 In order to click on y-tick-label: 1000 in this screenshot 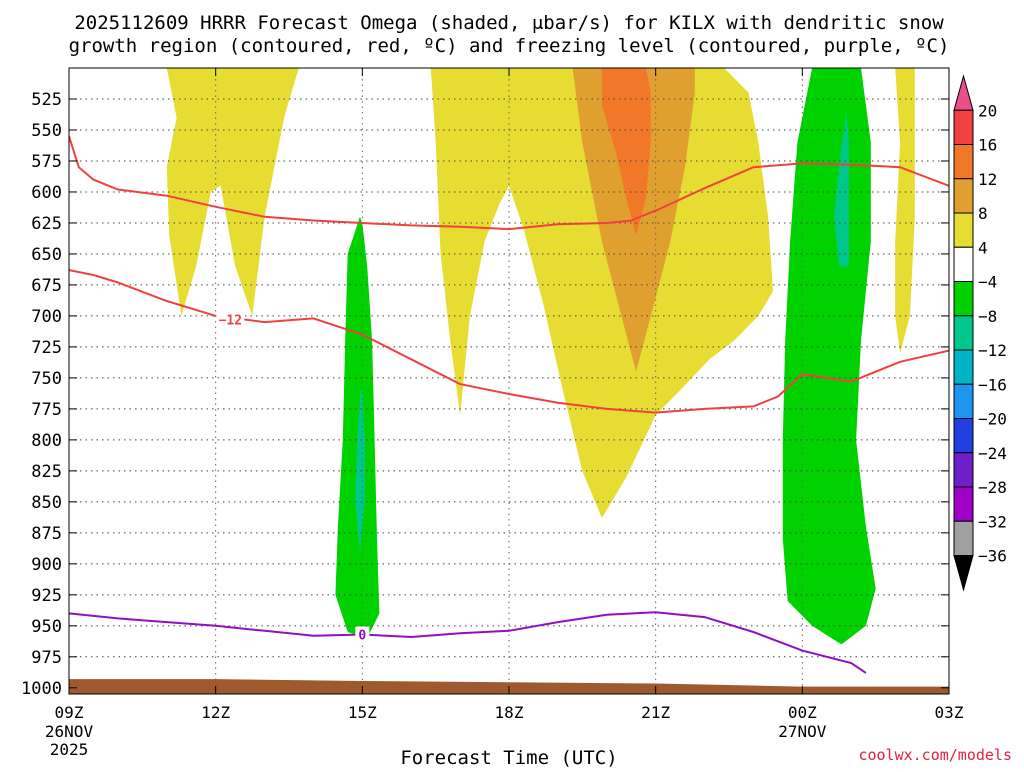, I will do `click(41, 689)`.